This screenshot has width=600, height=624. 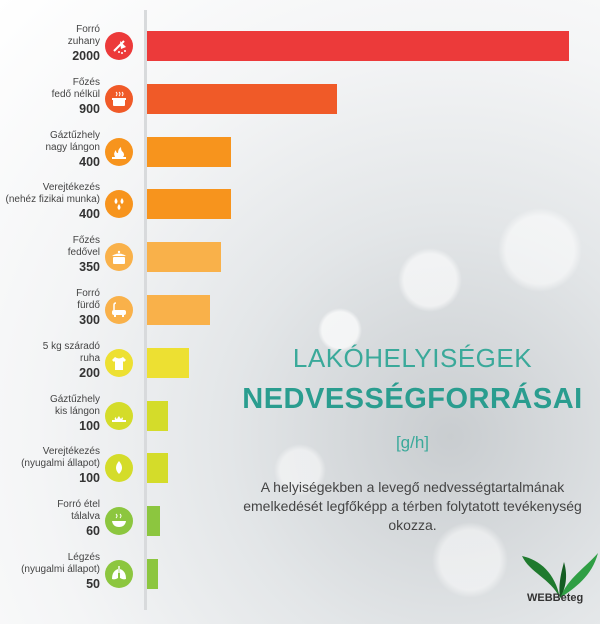 I want to click on chart-subtitle: NEDVESSÉGFORRÁSAI, so click(x=412, y=399).